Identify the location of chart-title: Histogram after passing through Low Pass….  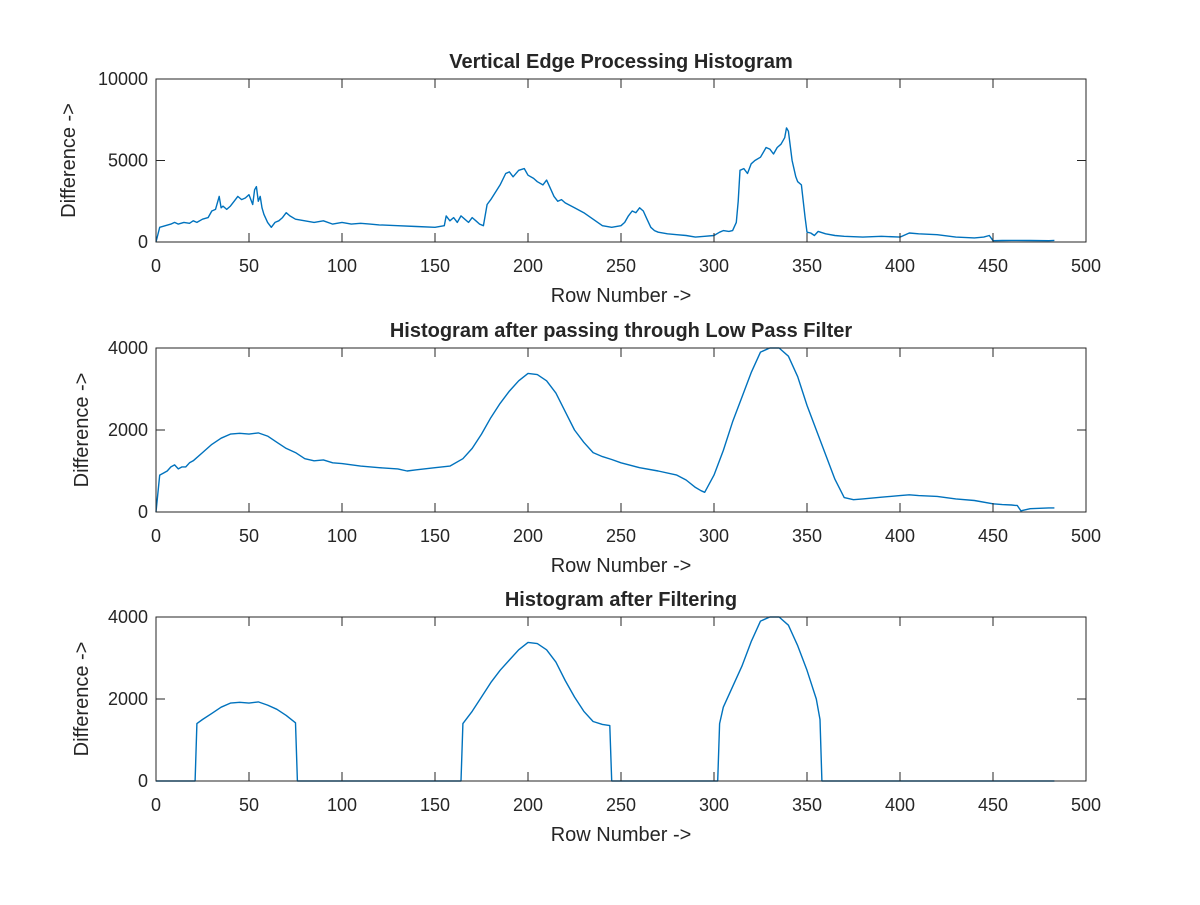
(621, 331).